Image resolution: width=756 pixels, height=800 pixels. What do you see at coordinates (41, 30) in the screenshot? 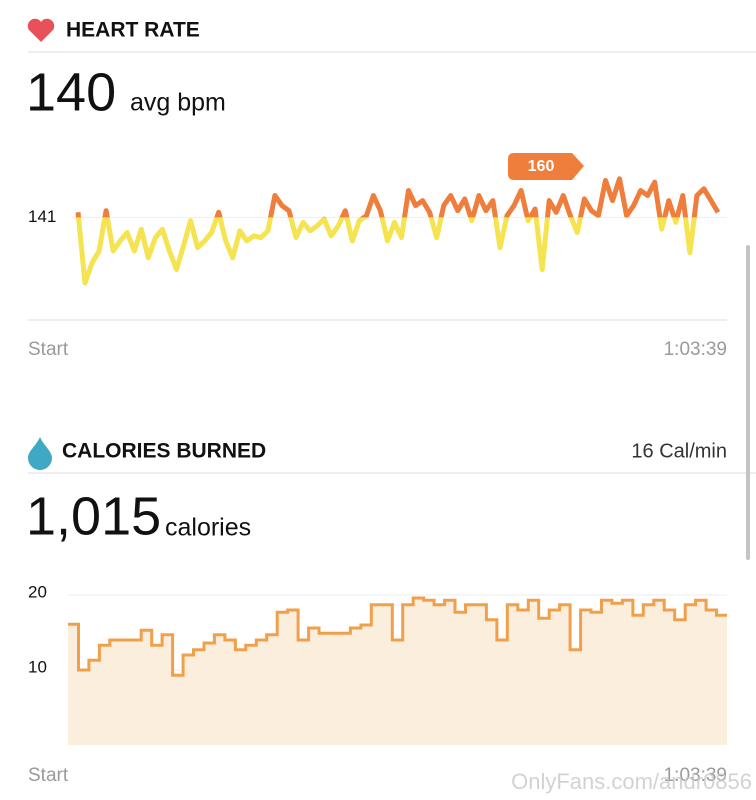
I see `heart-icon` at bounding box center [41, 30].